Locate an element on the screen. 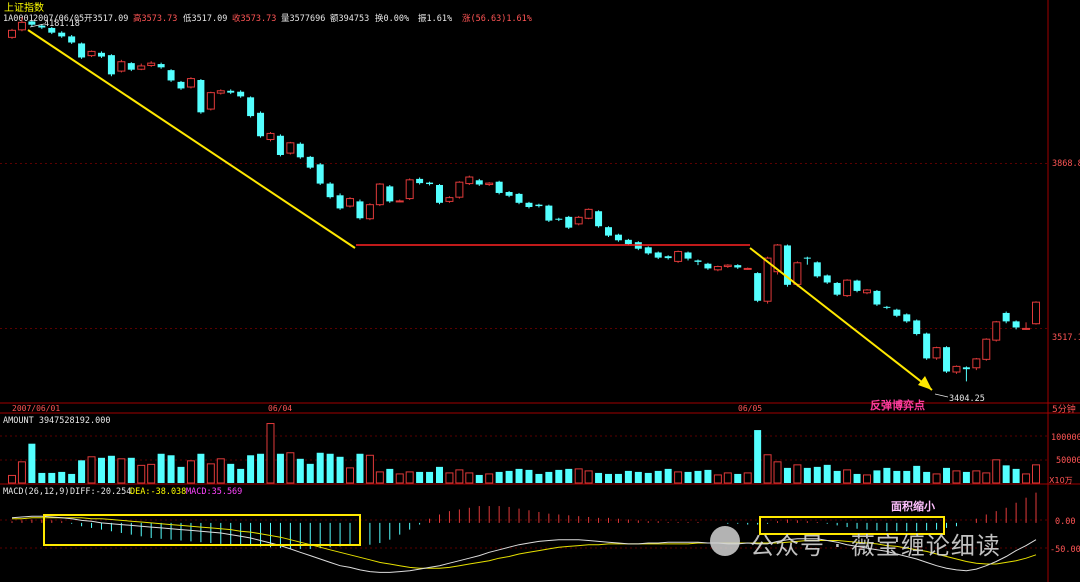 This screenshot has height=582, width=1080. high-marker-line is located at coordinates (37, 25).